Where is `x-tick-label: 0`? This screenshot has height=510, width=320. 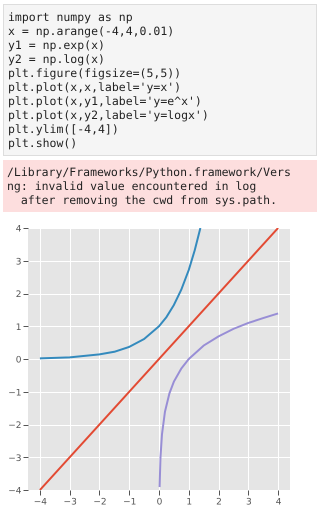 x-tick-label: 0 is located at coordinates (159, 503).